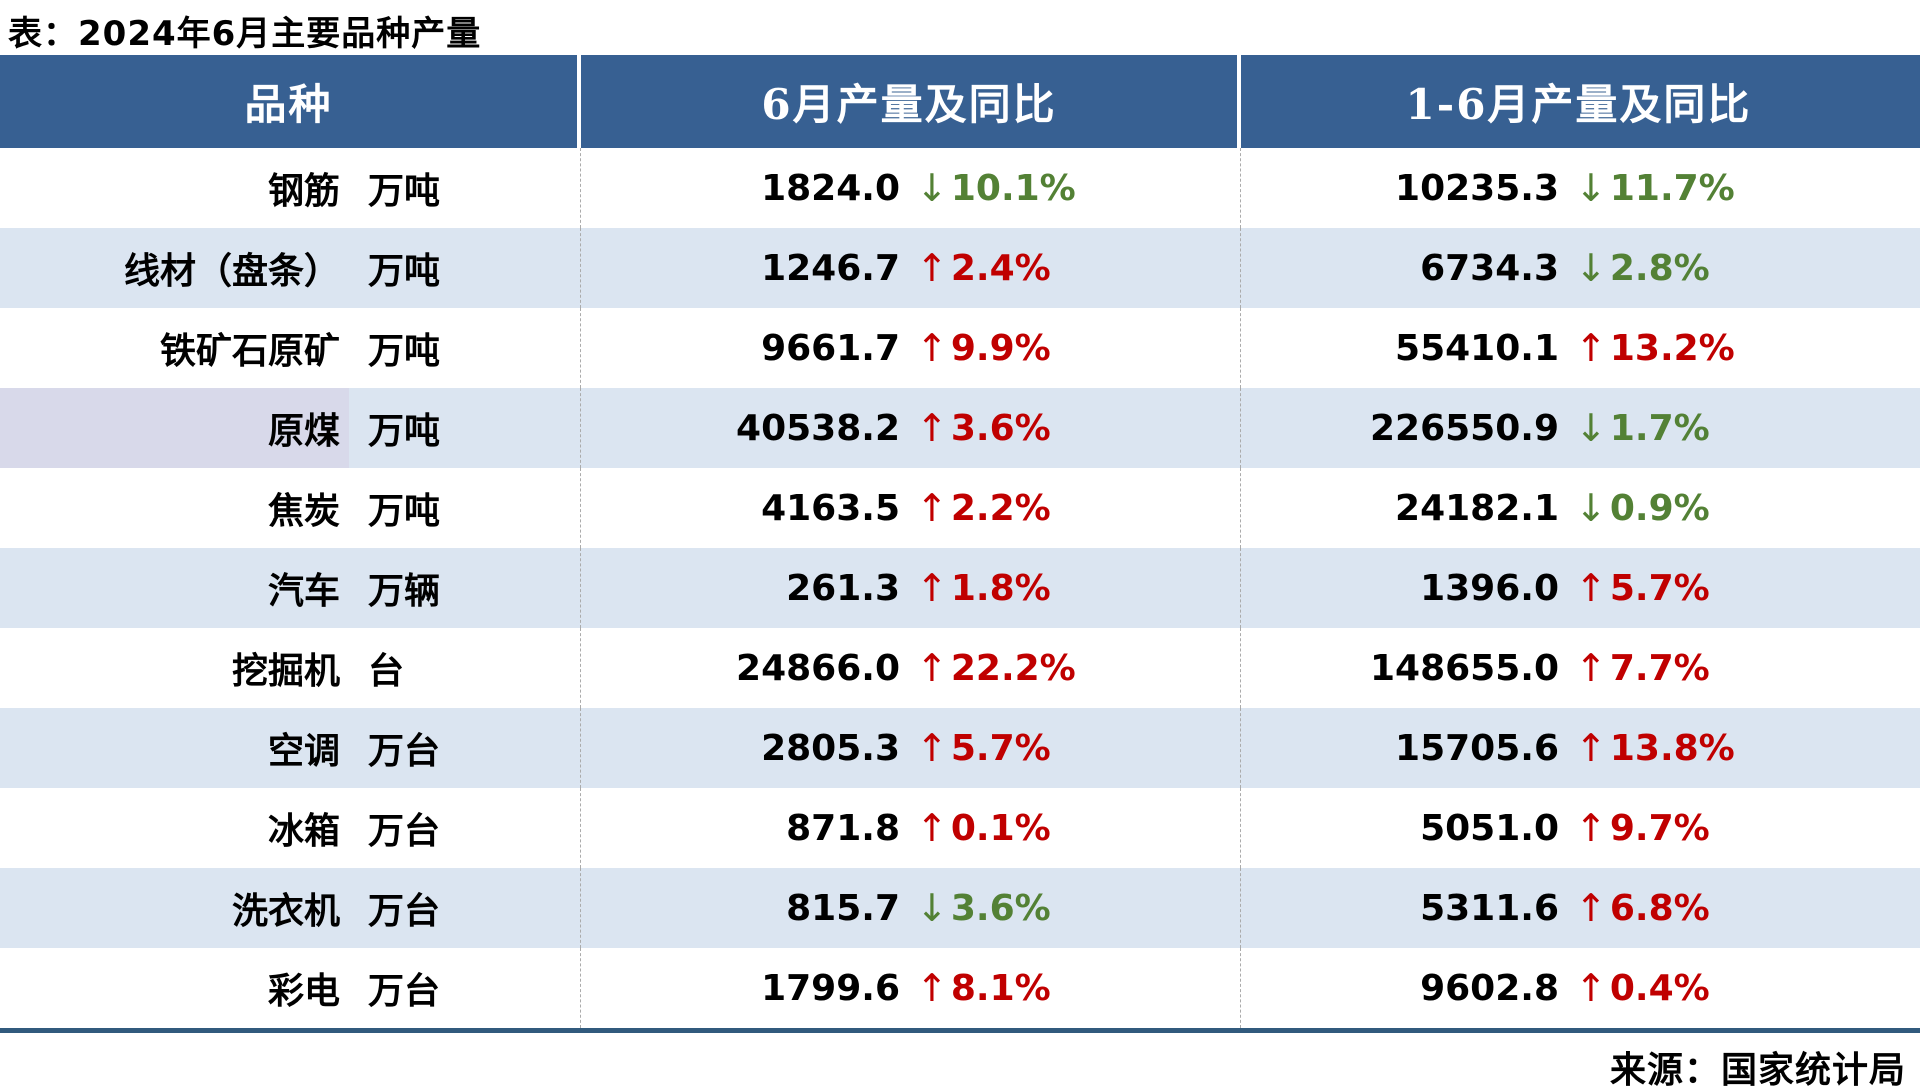 This screenshot has height=1087, width=1920. Describe the element at coordinates (1659, 588) in the screenshot. I see `jan-june-yoy-percent: 5.7%` at that location.